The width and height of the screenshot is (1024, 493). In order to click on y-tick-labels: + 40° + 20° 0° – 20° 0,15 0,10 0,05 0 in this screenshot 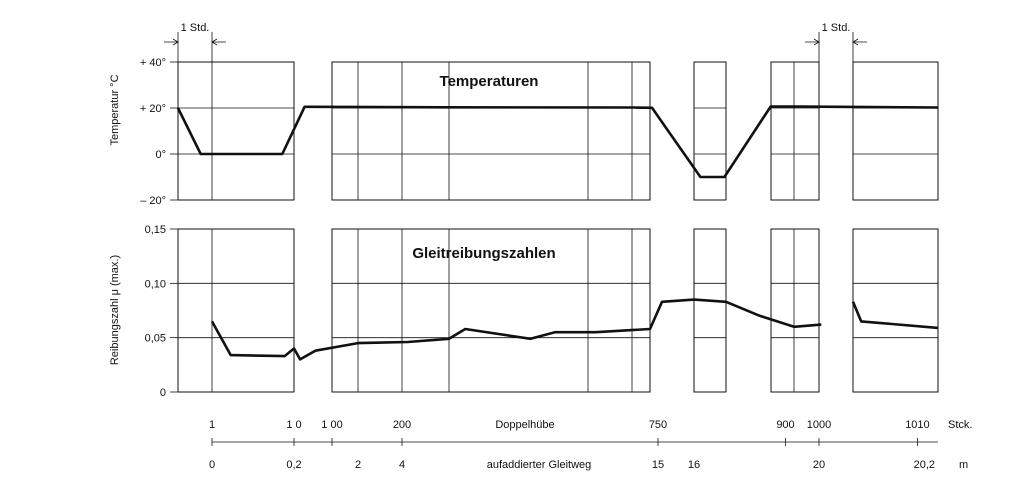, I will do `click(159, 228)`.